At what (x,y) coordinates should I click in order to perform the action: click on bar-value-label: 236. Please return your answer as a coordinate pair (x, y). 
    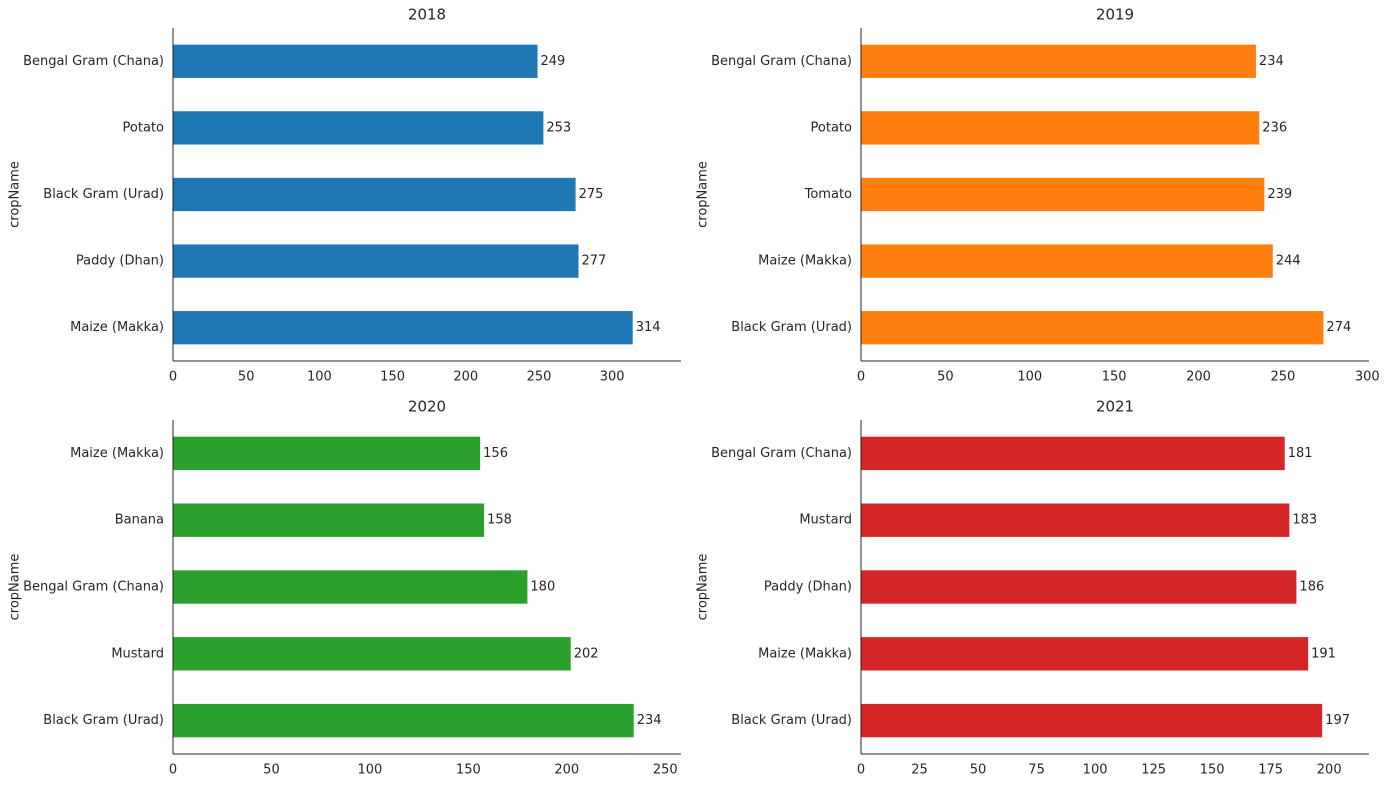
    Looking at the image, I should click on (1274, 127).